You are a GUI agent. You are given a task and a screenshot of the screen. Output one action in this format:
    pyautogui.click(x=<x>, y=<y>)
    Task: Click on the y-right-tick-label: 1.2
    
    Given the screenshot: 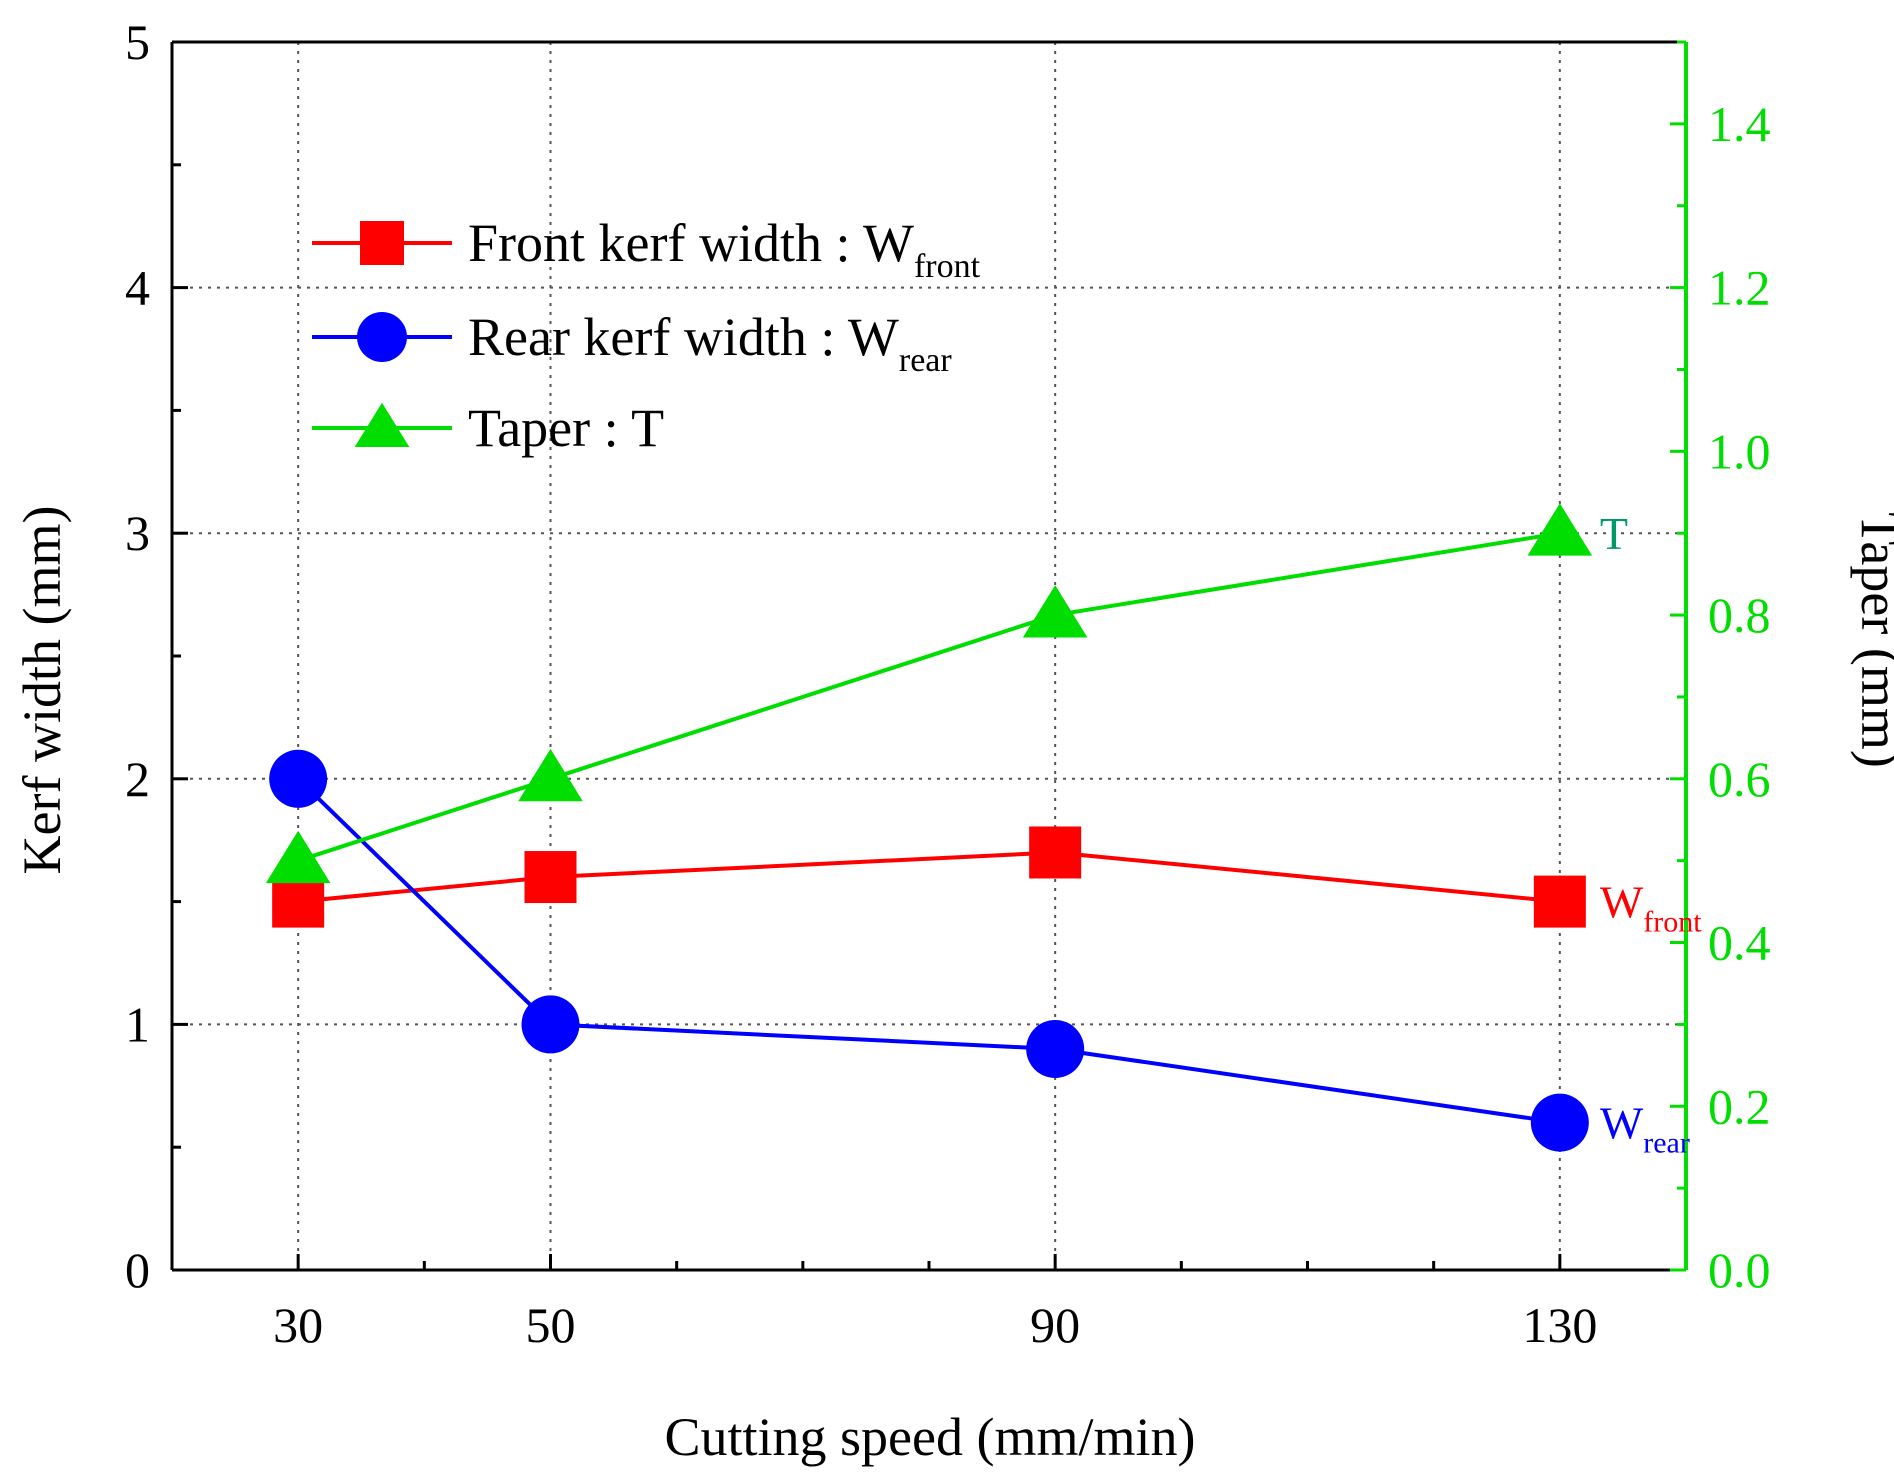 What is the action you would take?
    pyautogui.click(x=1739, y=288)
    